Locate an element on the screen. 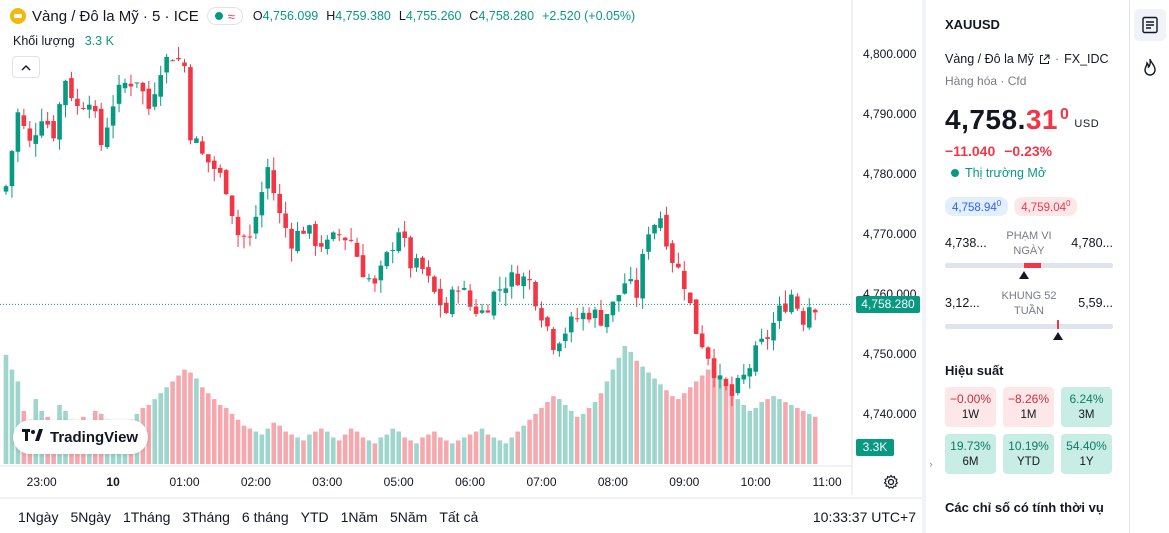 The image size is (1169, 533). perf-cell-1y: 54.40% 1Y is located at coordinates (1086, 454).